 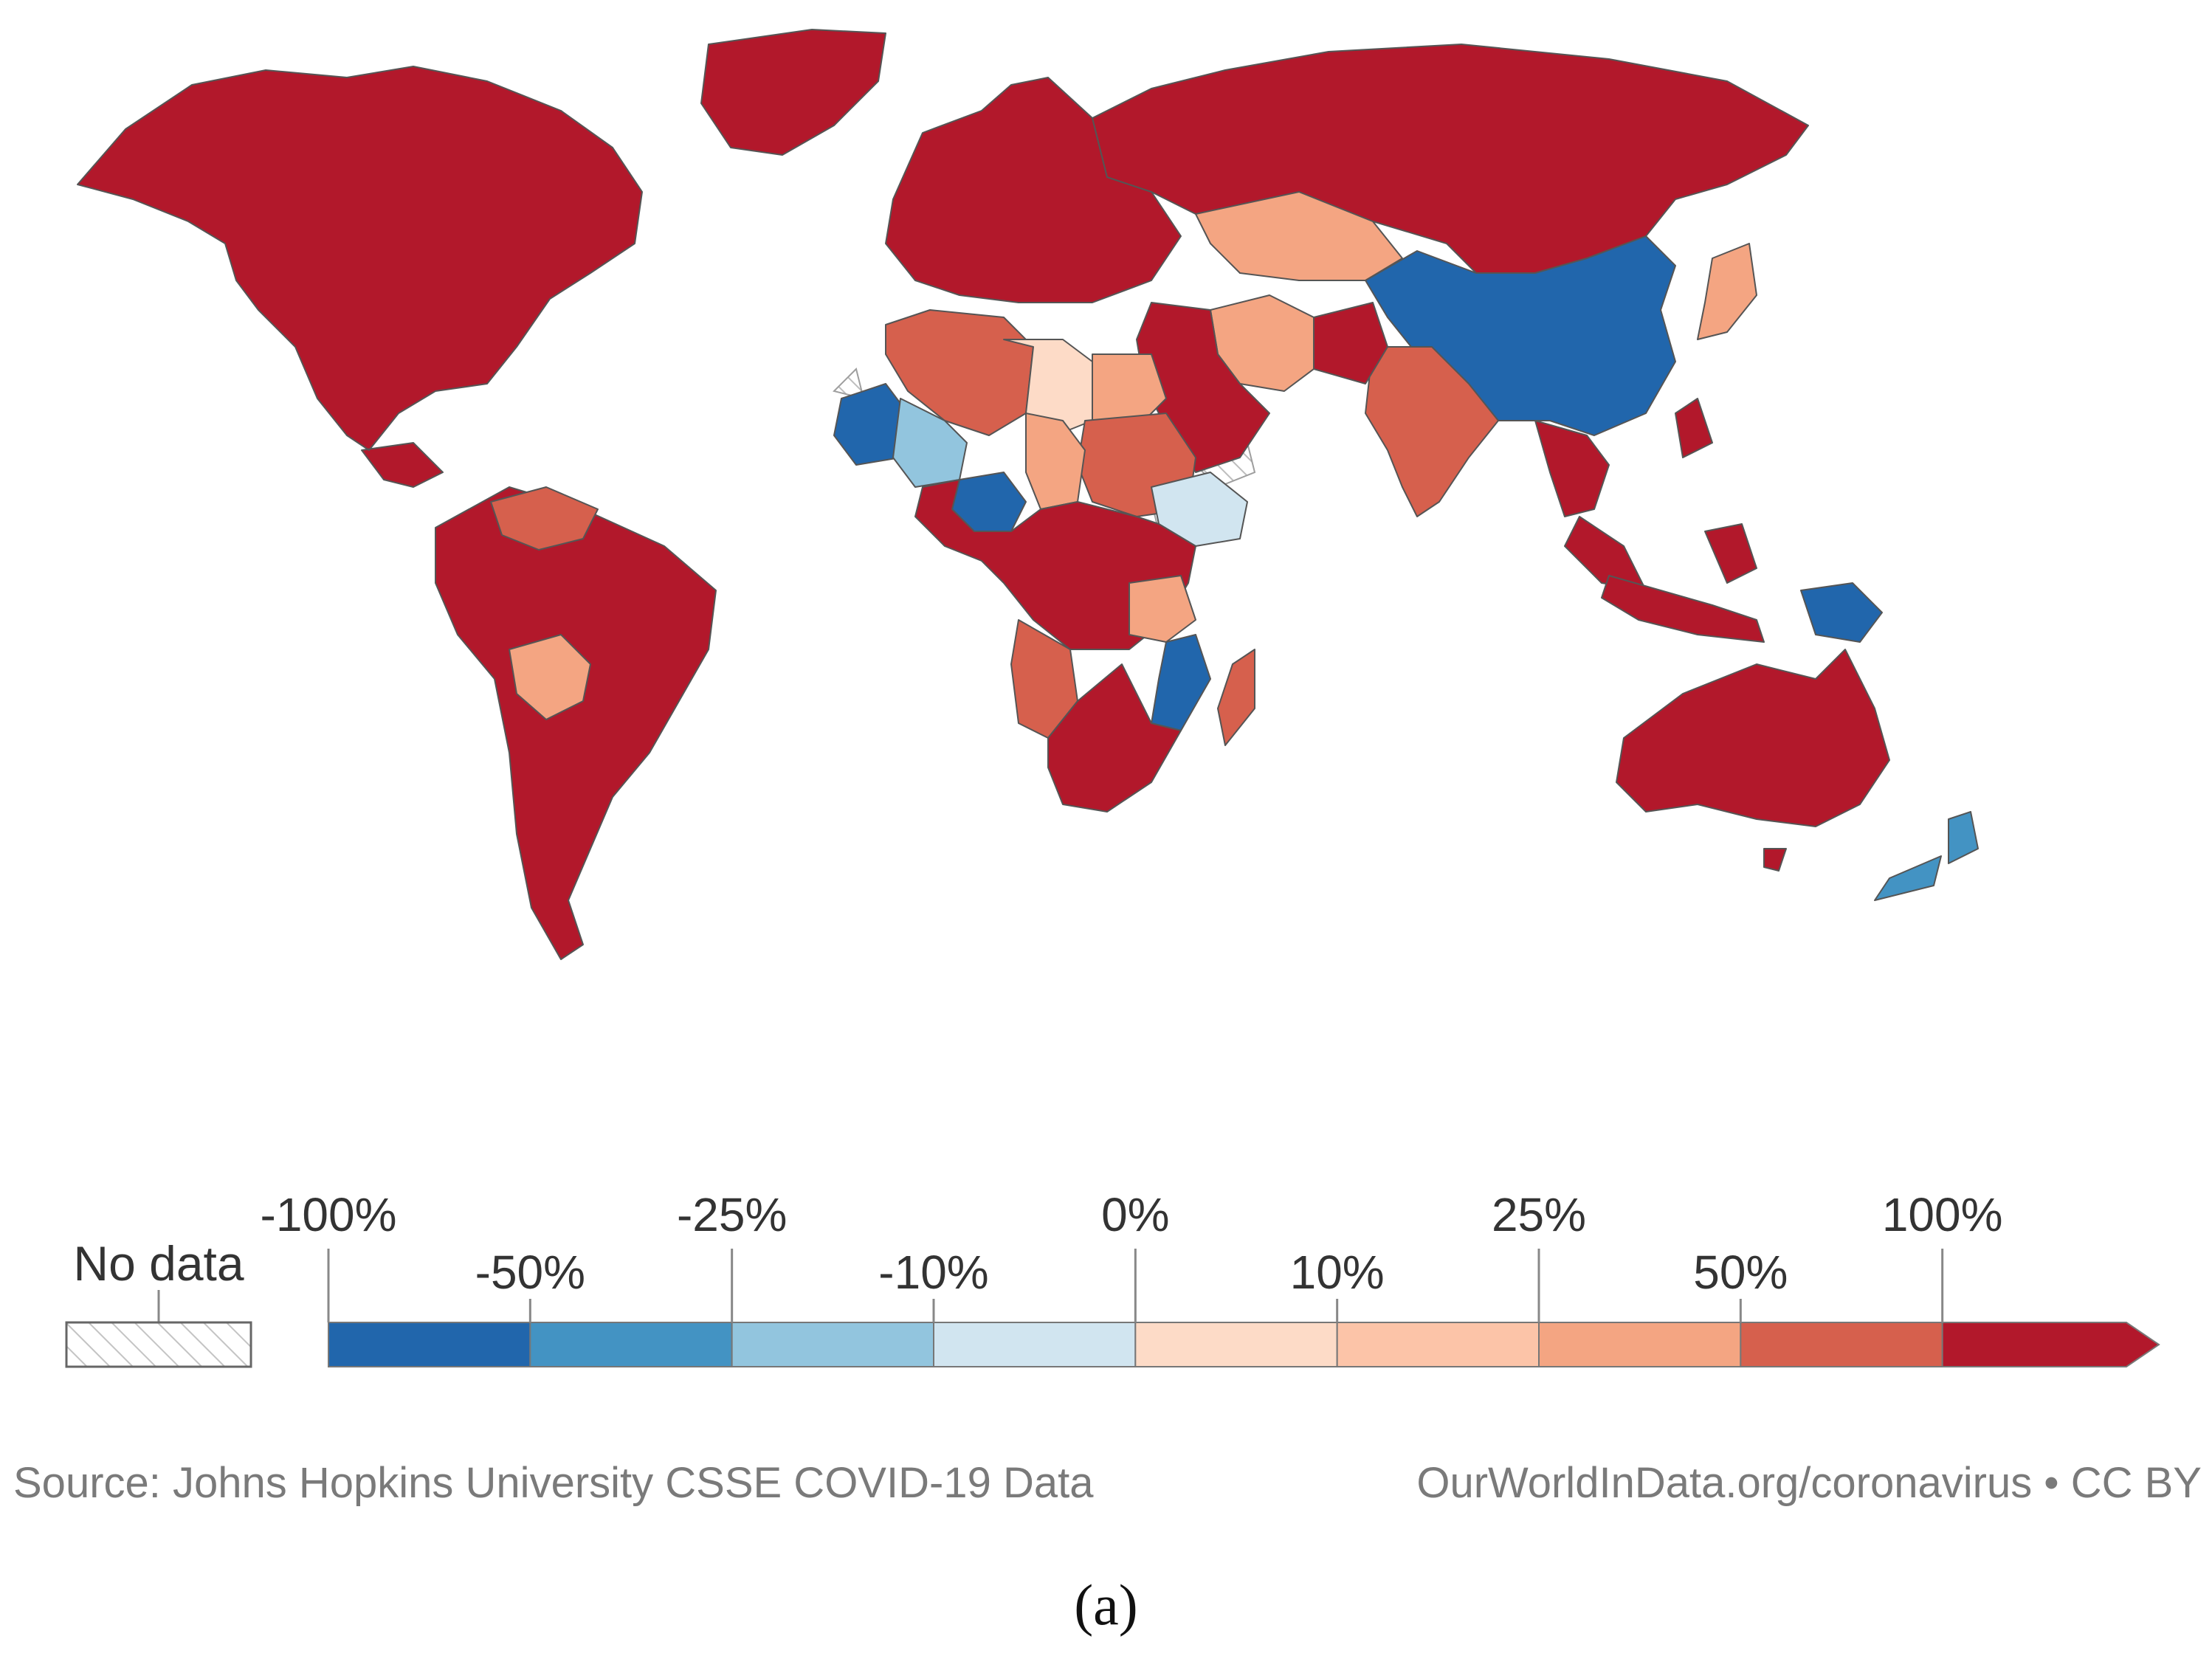 I want to click on region-south-america, so click(x=576, y=723).